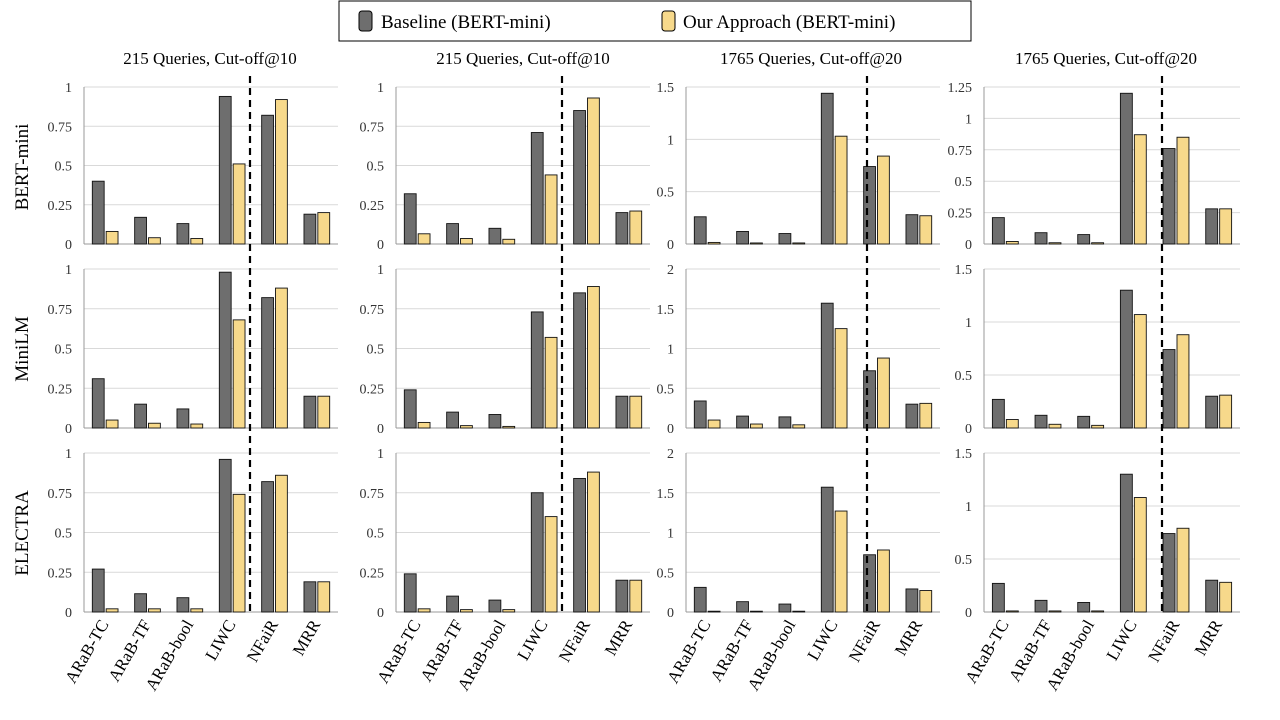 This screenshot has height=720, width=1280. What do you see at coordinates (798, 167) in the screenshot?
I see `chart-panel: 0 0.5 1 1.5` at bounding box center [798, 167].